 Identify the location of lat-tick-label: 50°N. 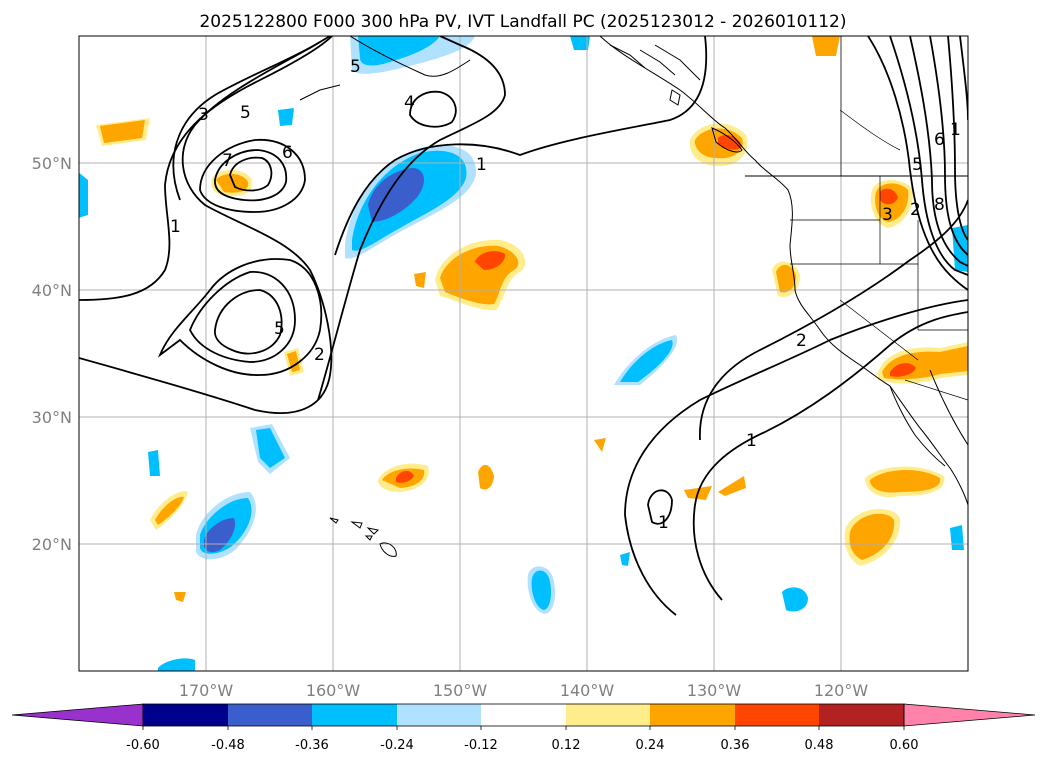
(52, 163).